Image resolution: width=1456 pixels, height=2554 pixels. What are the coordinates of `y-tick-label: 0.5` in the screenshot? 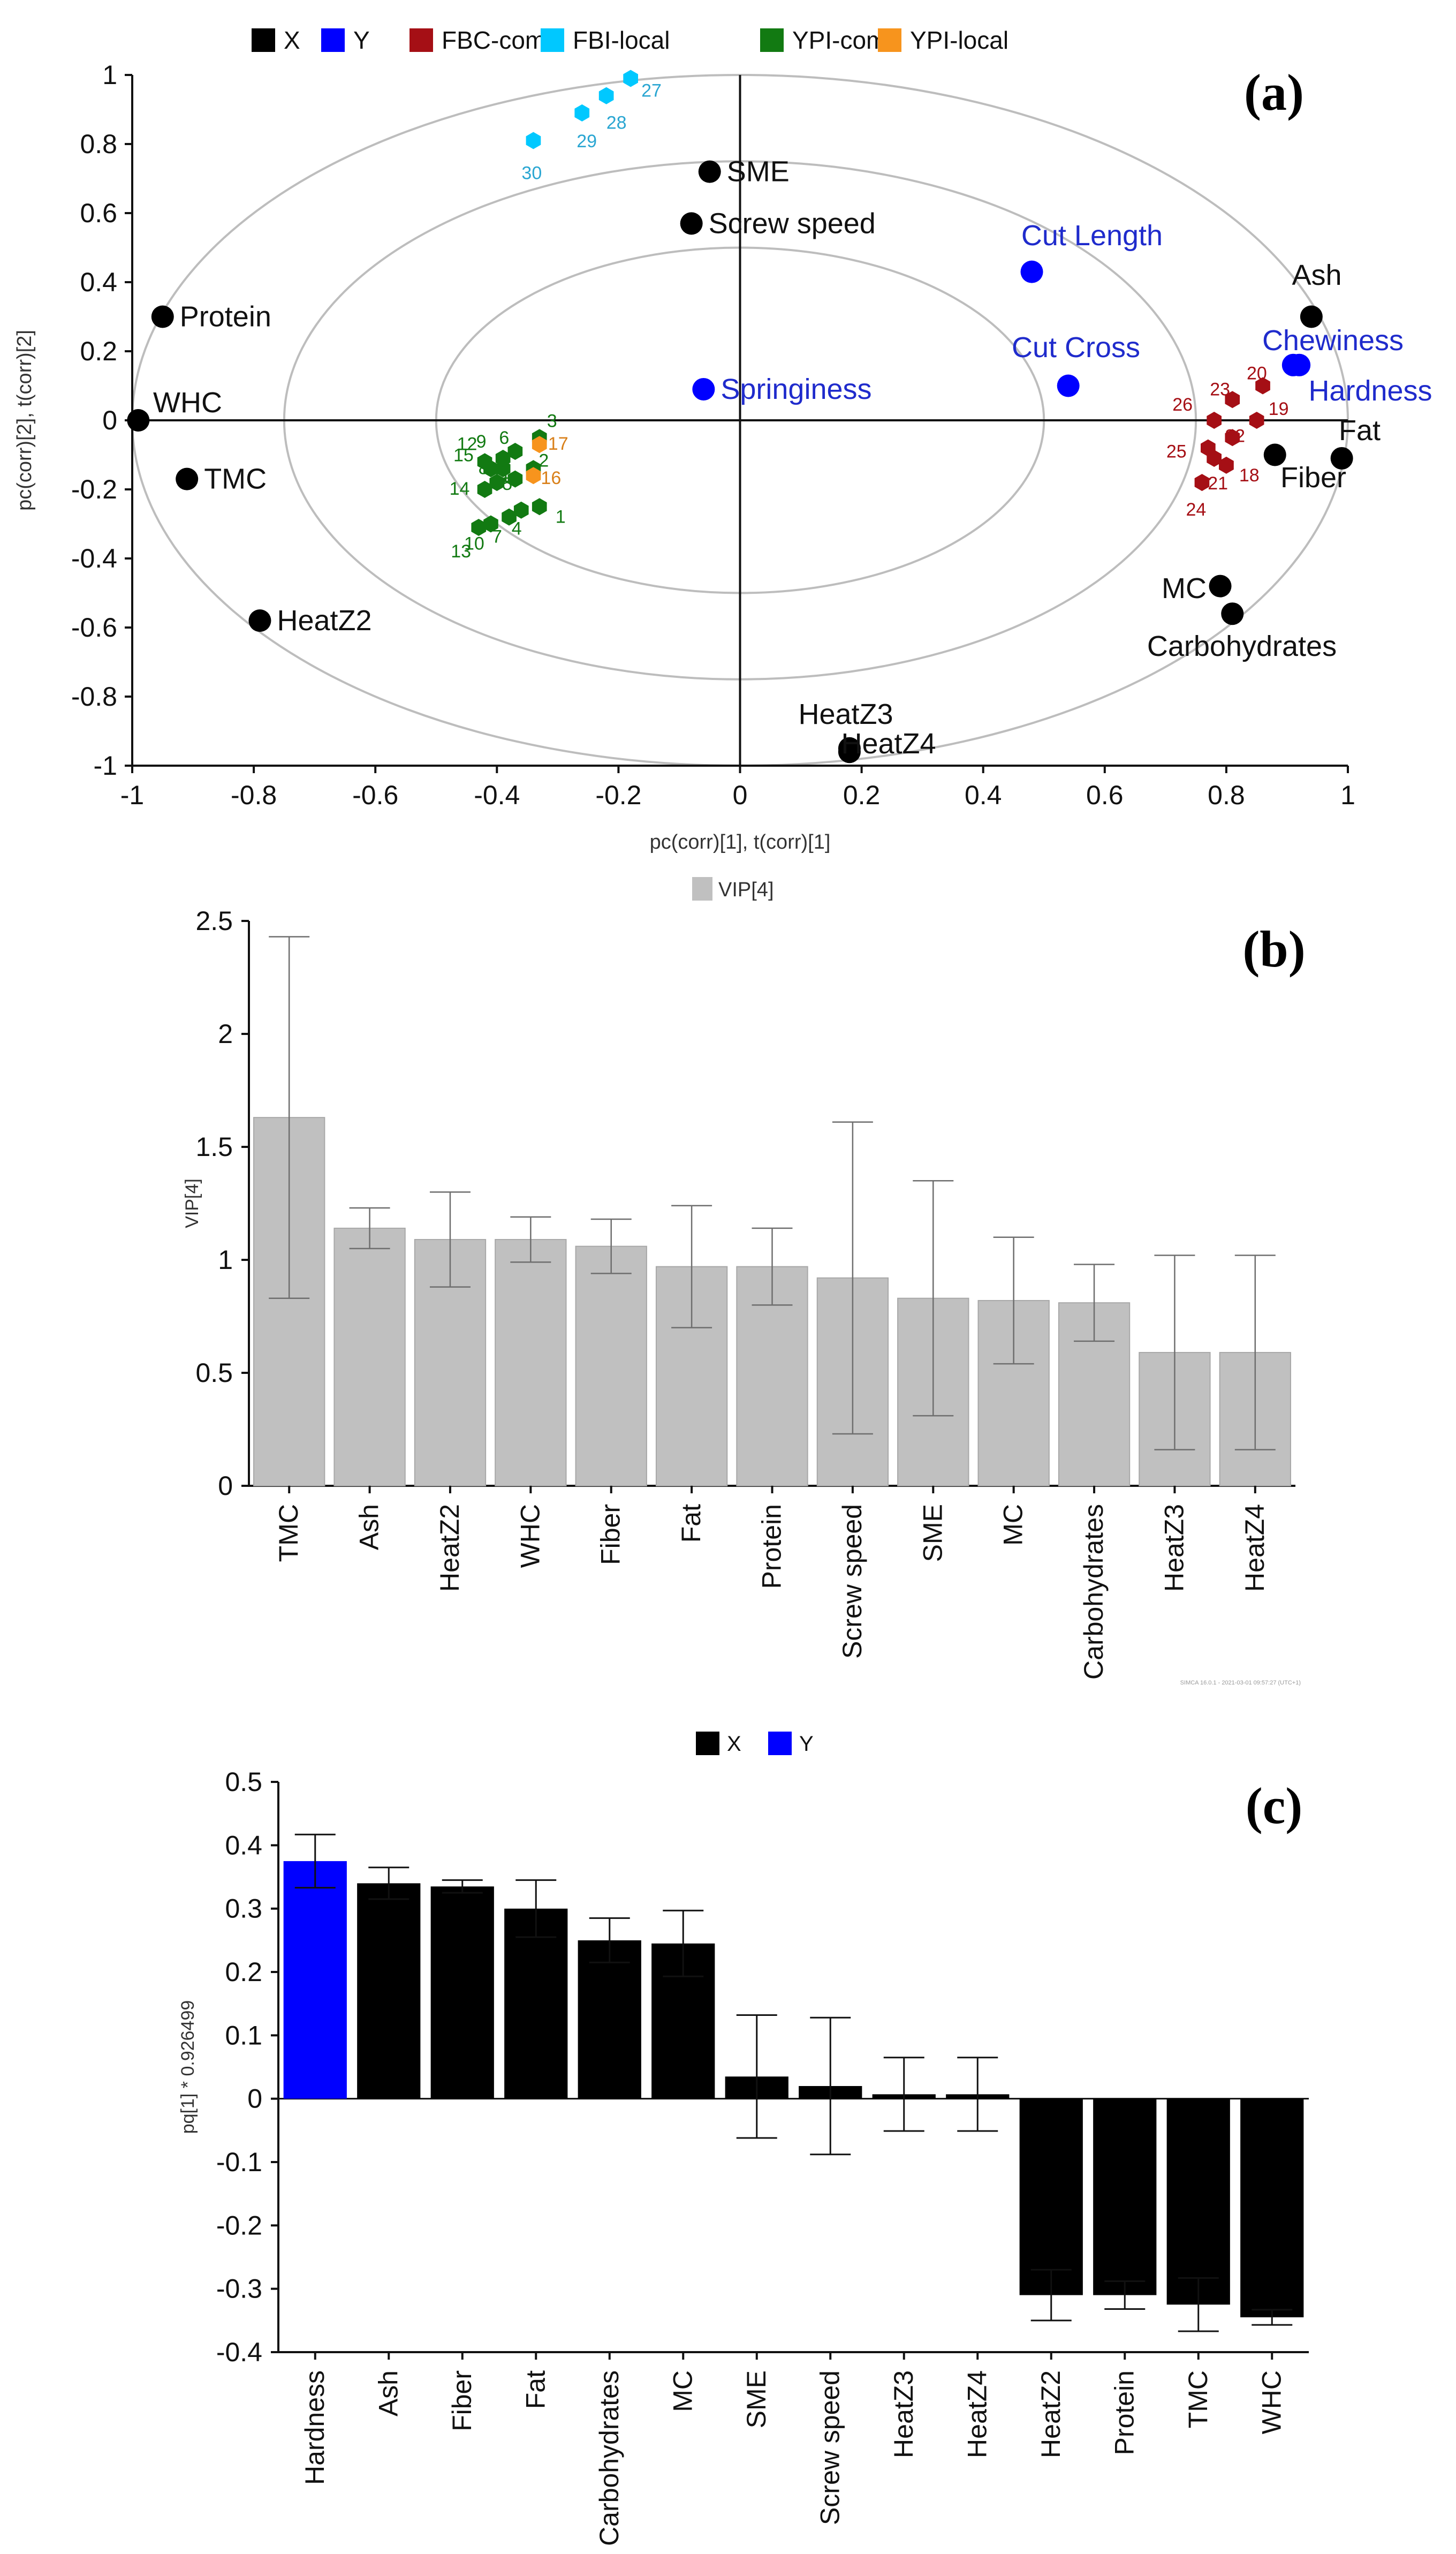 It's located at (243, 1782).